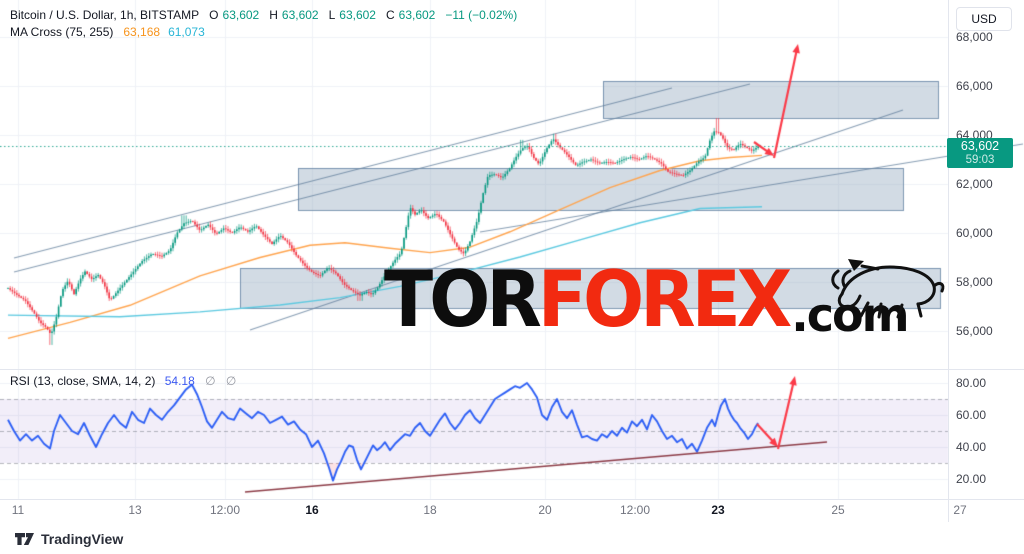  Describe the element at coordinates (665, 299) in the screenshot. I see `watermark-forex: FOREX` at that location.